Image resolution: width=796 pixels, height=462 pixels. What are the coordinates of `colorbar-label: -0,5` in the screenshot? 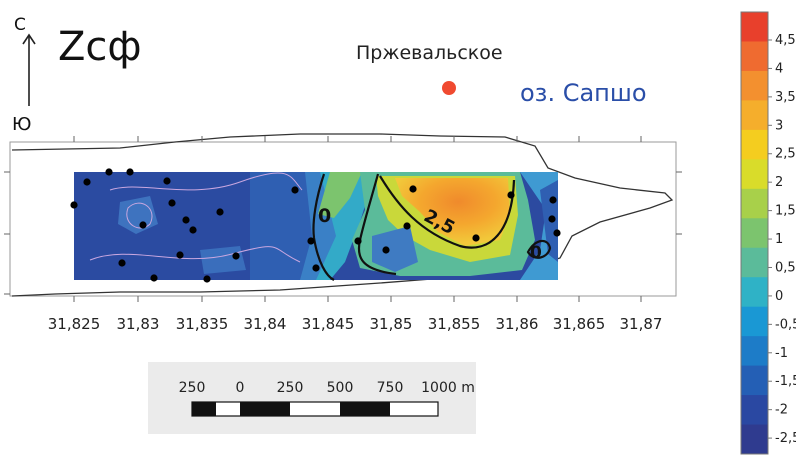 It's located at (785, 324).